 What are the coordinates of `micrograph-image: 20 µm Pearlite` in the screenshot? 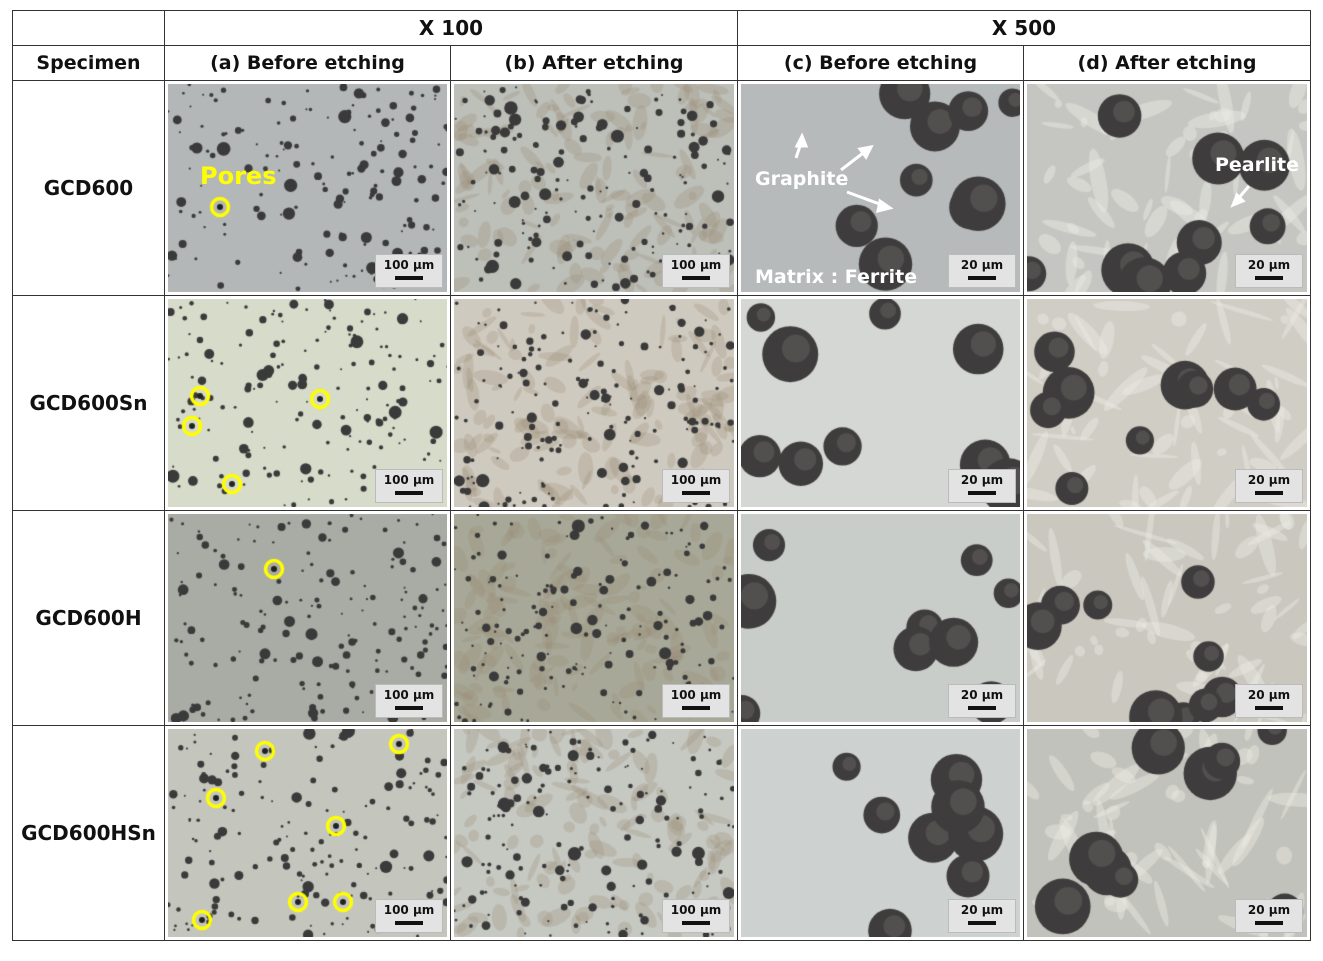 It's located at (1167, 188).